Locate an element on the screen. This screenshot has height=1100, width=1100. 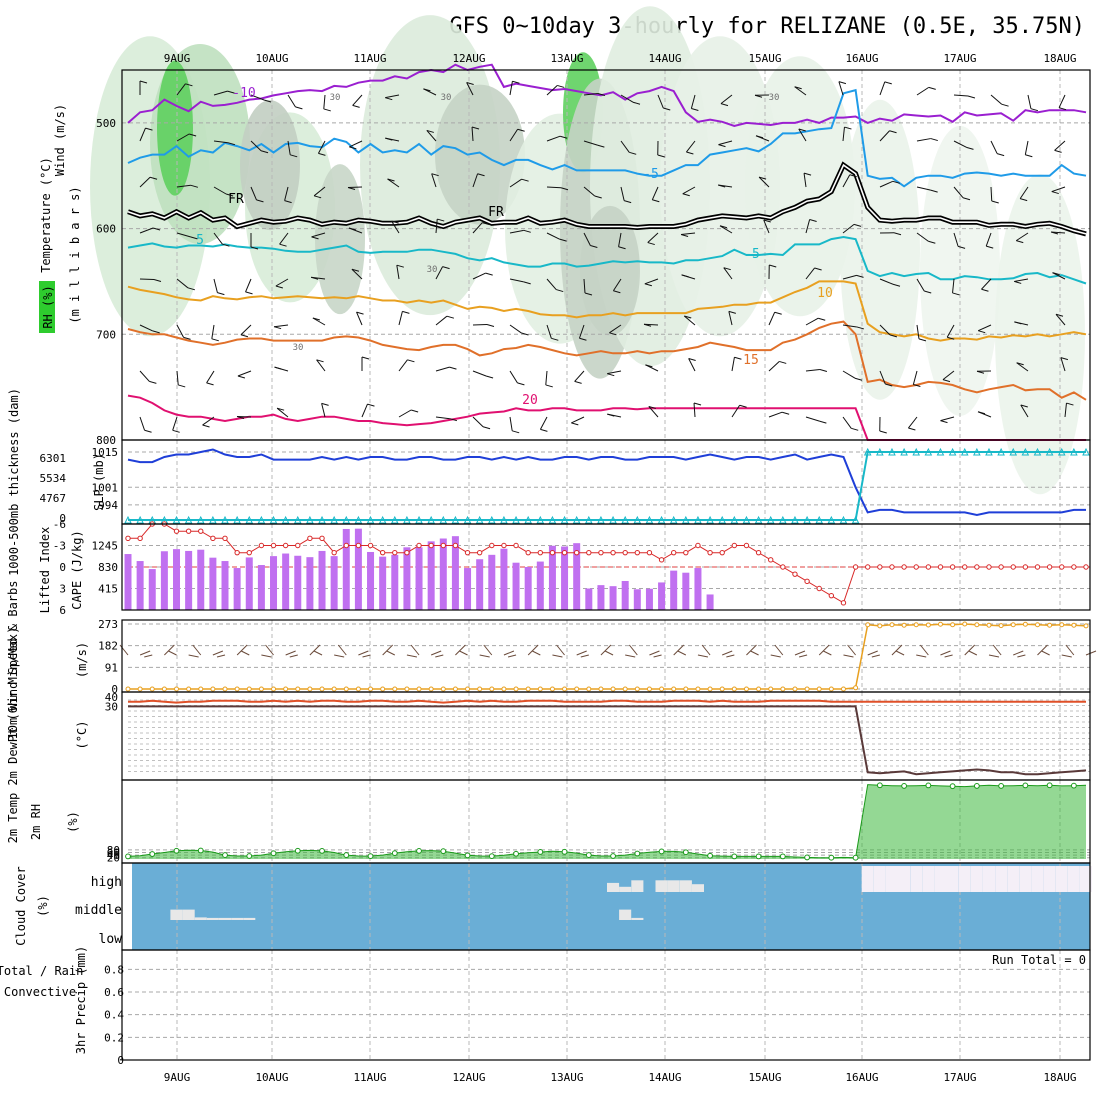
x-tick-label-bottom-2: 11AUG is located at coordinates (369, 1077).